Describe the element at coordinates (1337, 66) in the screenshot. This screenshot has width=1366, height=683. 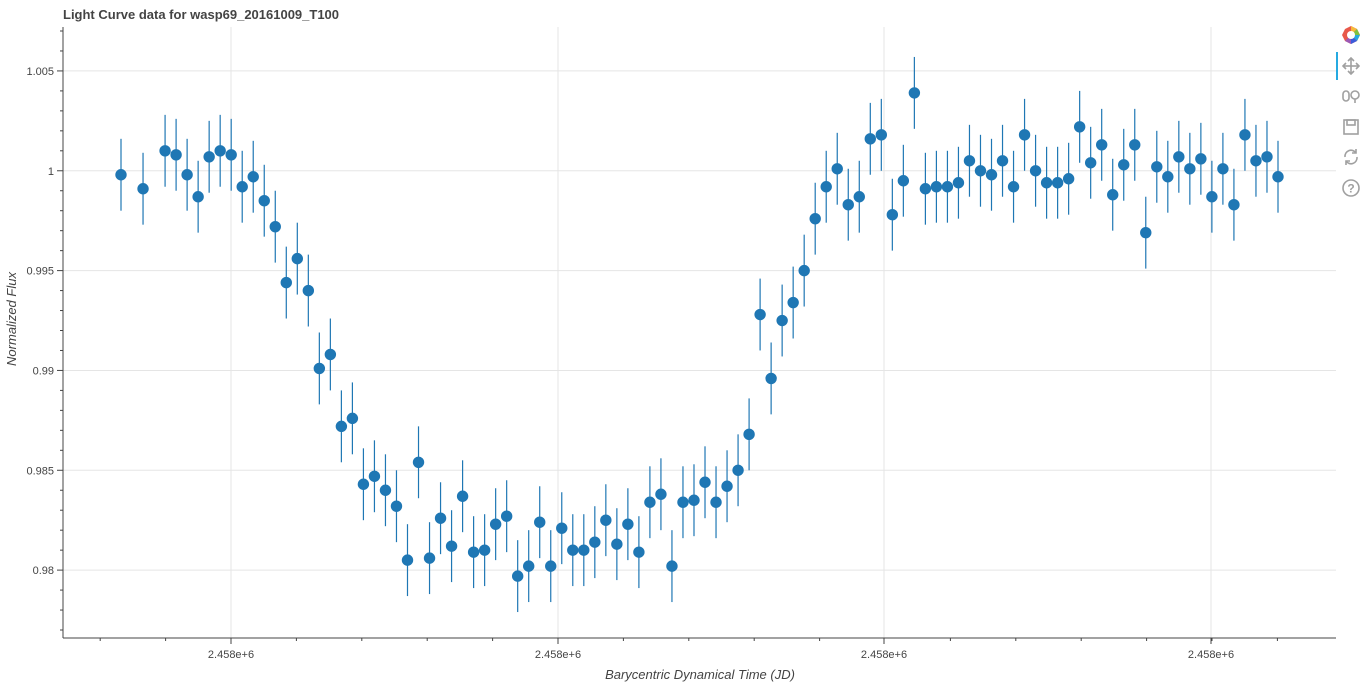
I see `active-tool-indicator` at that location.